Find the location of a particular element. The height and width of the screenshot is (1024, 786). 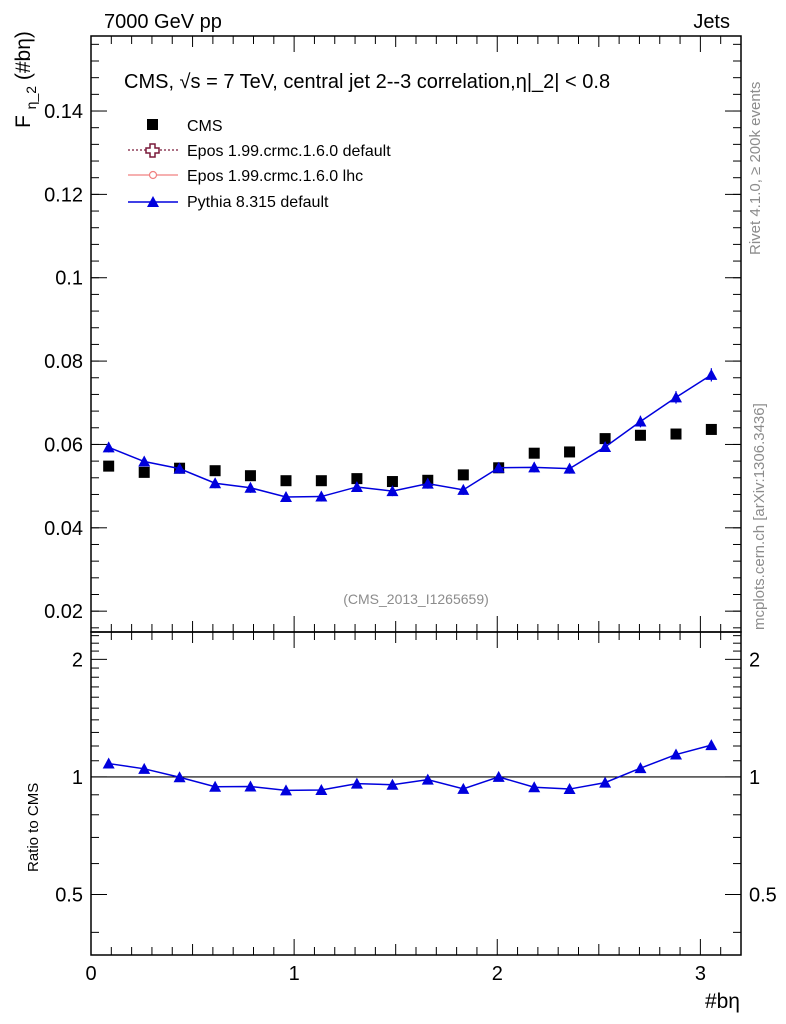

legend-label-pythia: Pythia 8.315 default is located at coordinates (258, 202).